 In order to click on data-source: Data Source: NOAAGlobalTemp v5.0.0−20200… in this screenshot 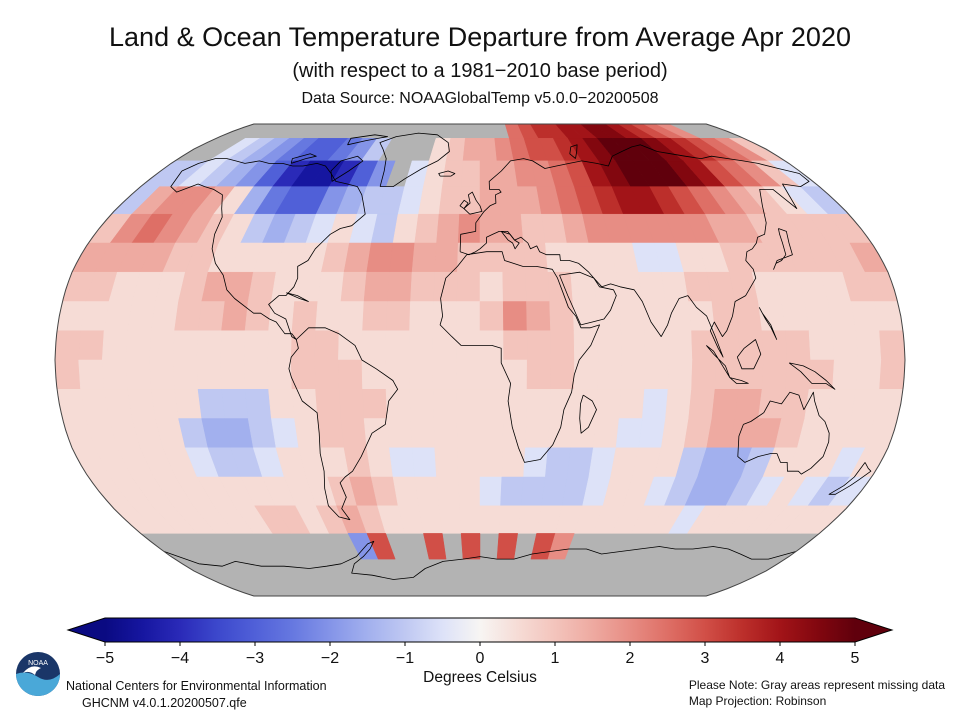, I will do `click(480, 98)`.